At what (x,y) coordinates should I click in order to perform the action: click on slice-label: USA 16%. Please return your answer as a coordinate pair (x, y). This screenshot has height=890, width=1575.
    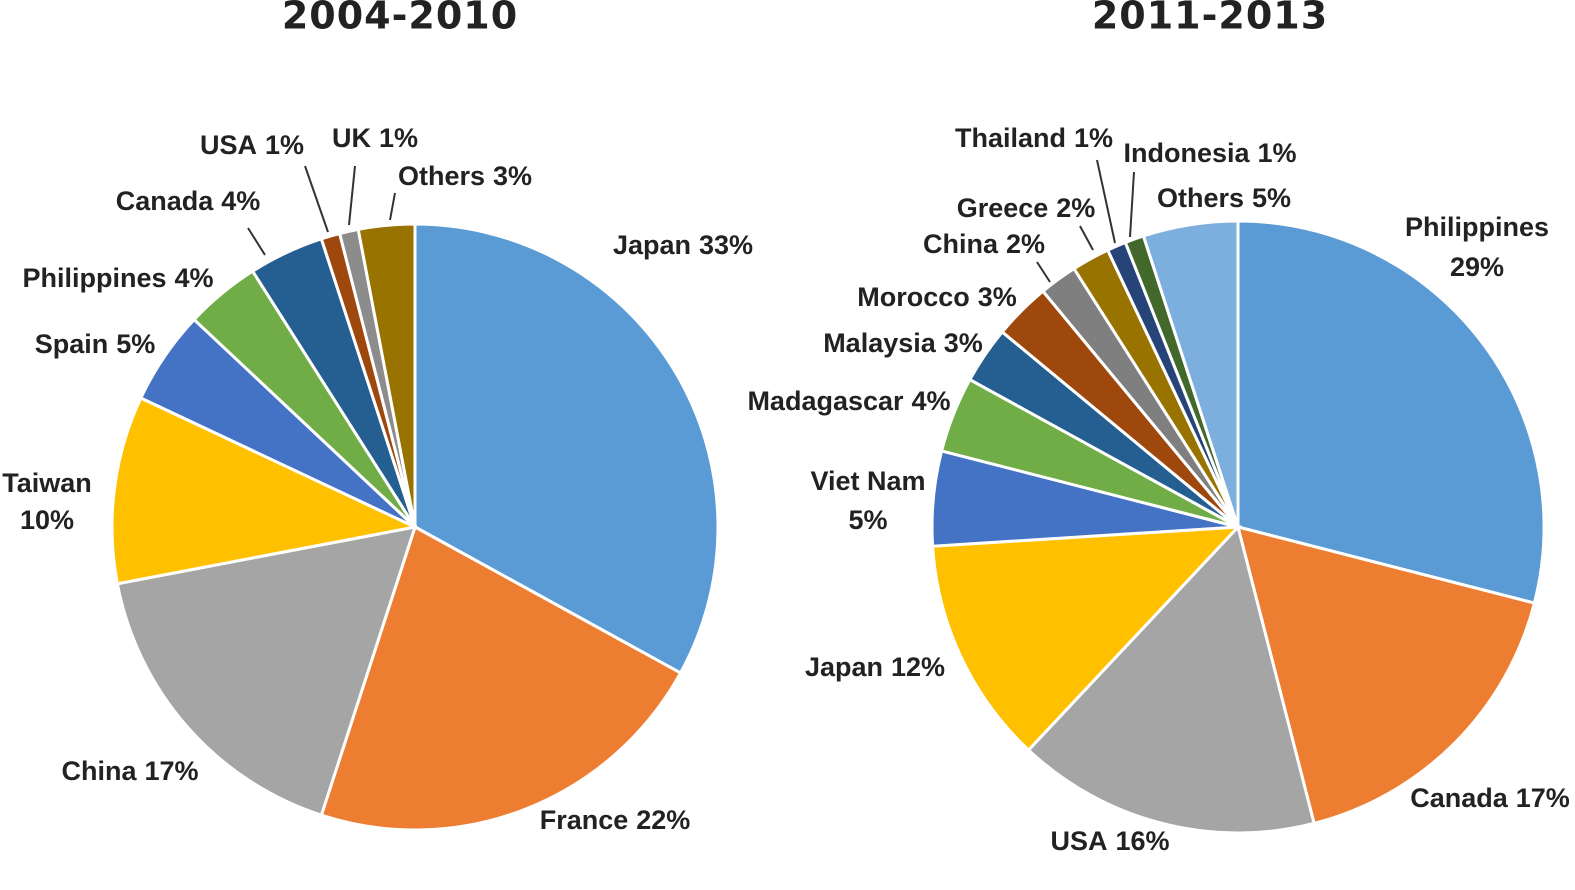
    Looking at the image, I should click on (1109, 841).